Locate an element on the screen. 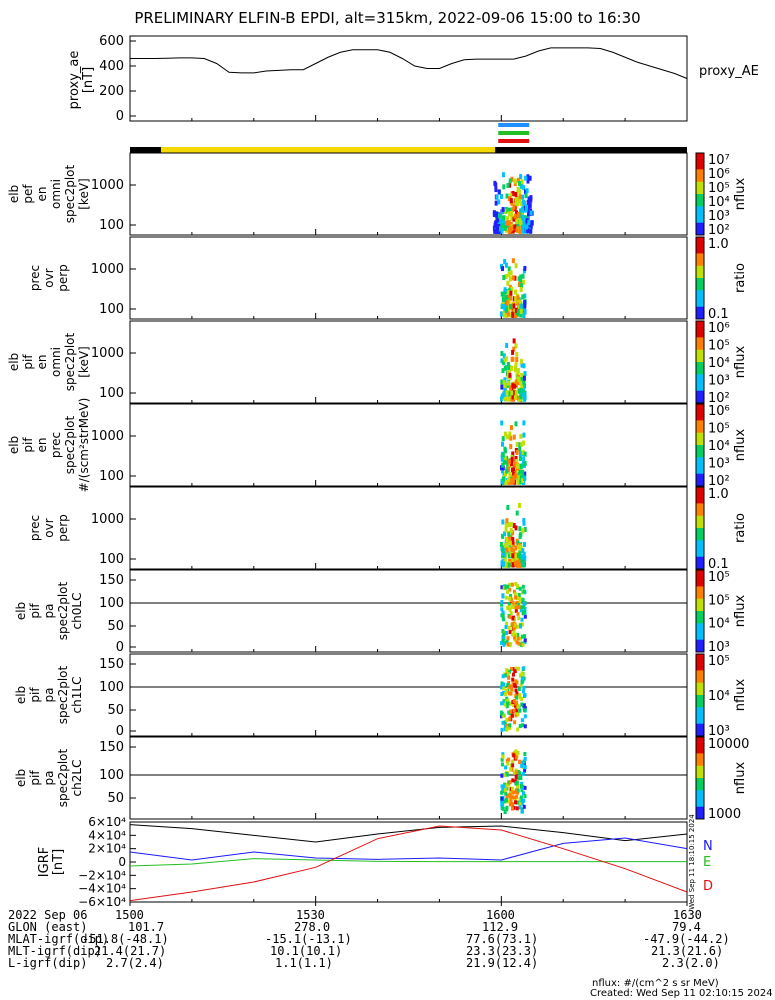 This screenshot has width=775, height=1000. panel-ylabel: prec is located at coordinates (35, 528).